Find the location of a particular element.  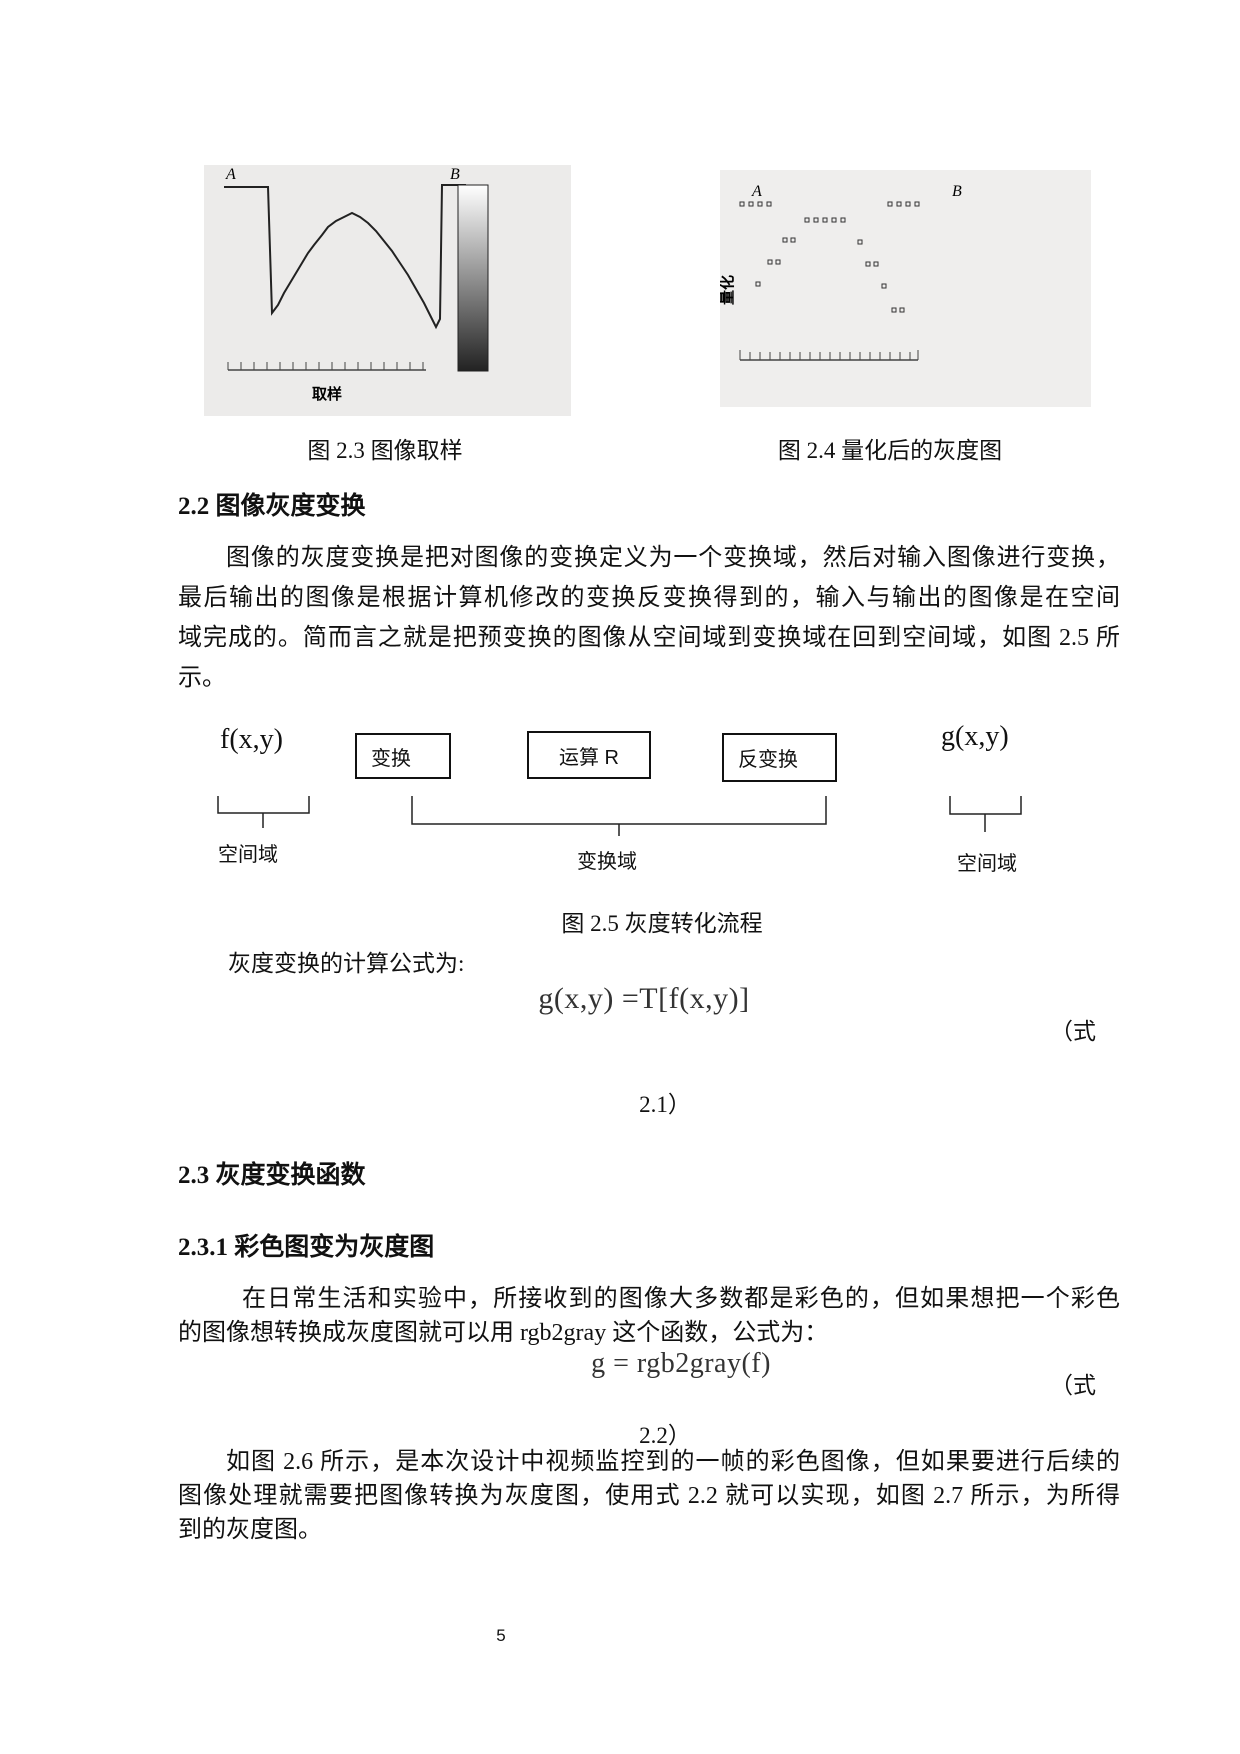

figure-2-4-caption: 图 2.4 量化后的灰度图 is located at coordinates (890, 450).